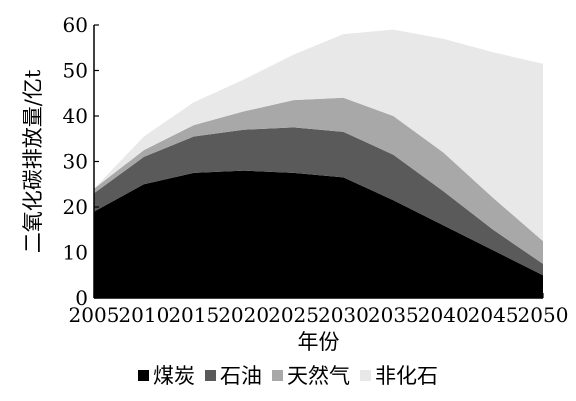 The height and width of the screenshot is (401, 576). I want to click on legend-item-3: 非化石, so click(399, 375).